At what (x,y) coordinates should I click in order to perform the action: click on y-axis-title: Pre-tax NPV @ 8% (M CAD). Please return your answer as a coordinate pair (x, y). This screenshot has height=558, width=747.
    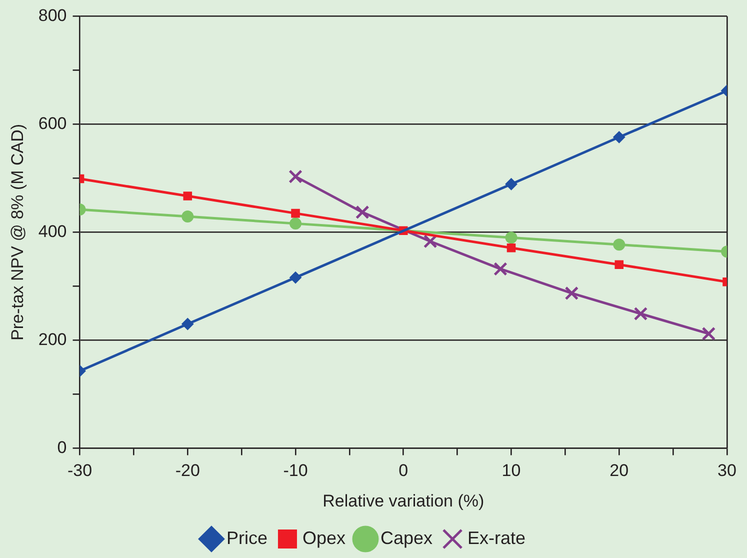
    Looking at the image, I should click on (17, 232).